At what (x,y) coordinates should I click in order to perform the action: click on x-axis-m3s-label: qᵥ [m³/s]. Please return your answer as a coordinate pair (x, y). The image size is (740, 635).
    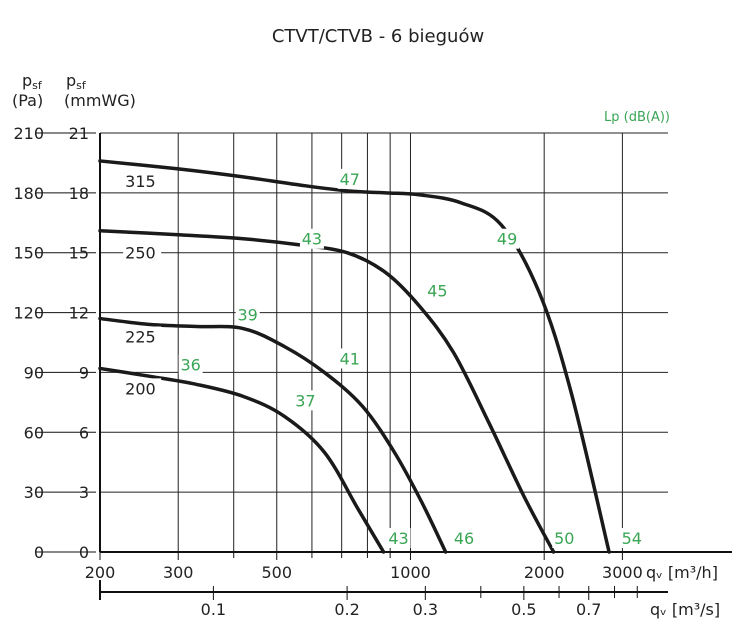
    Looking at the image, I should click on (685, 609).